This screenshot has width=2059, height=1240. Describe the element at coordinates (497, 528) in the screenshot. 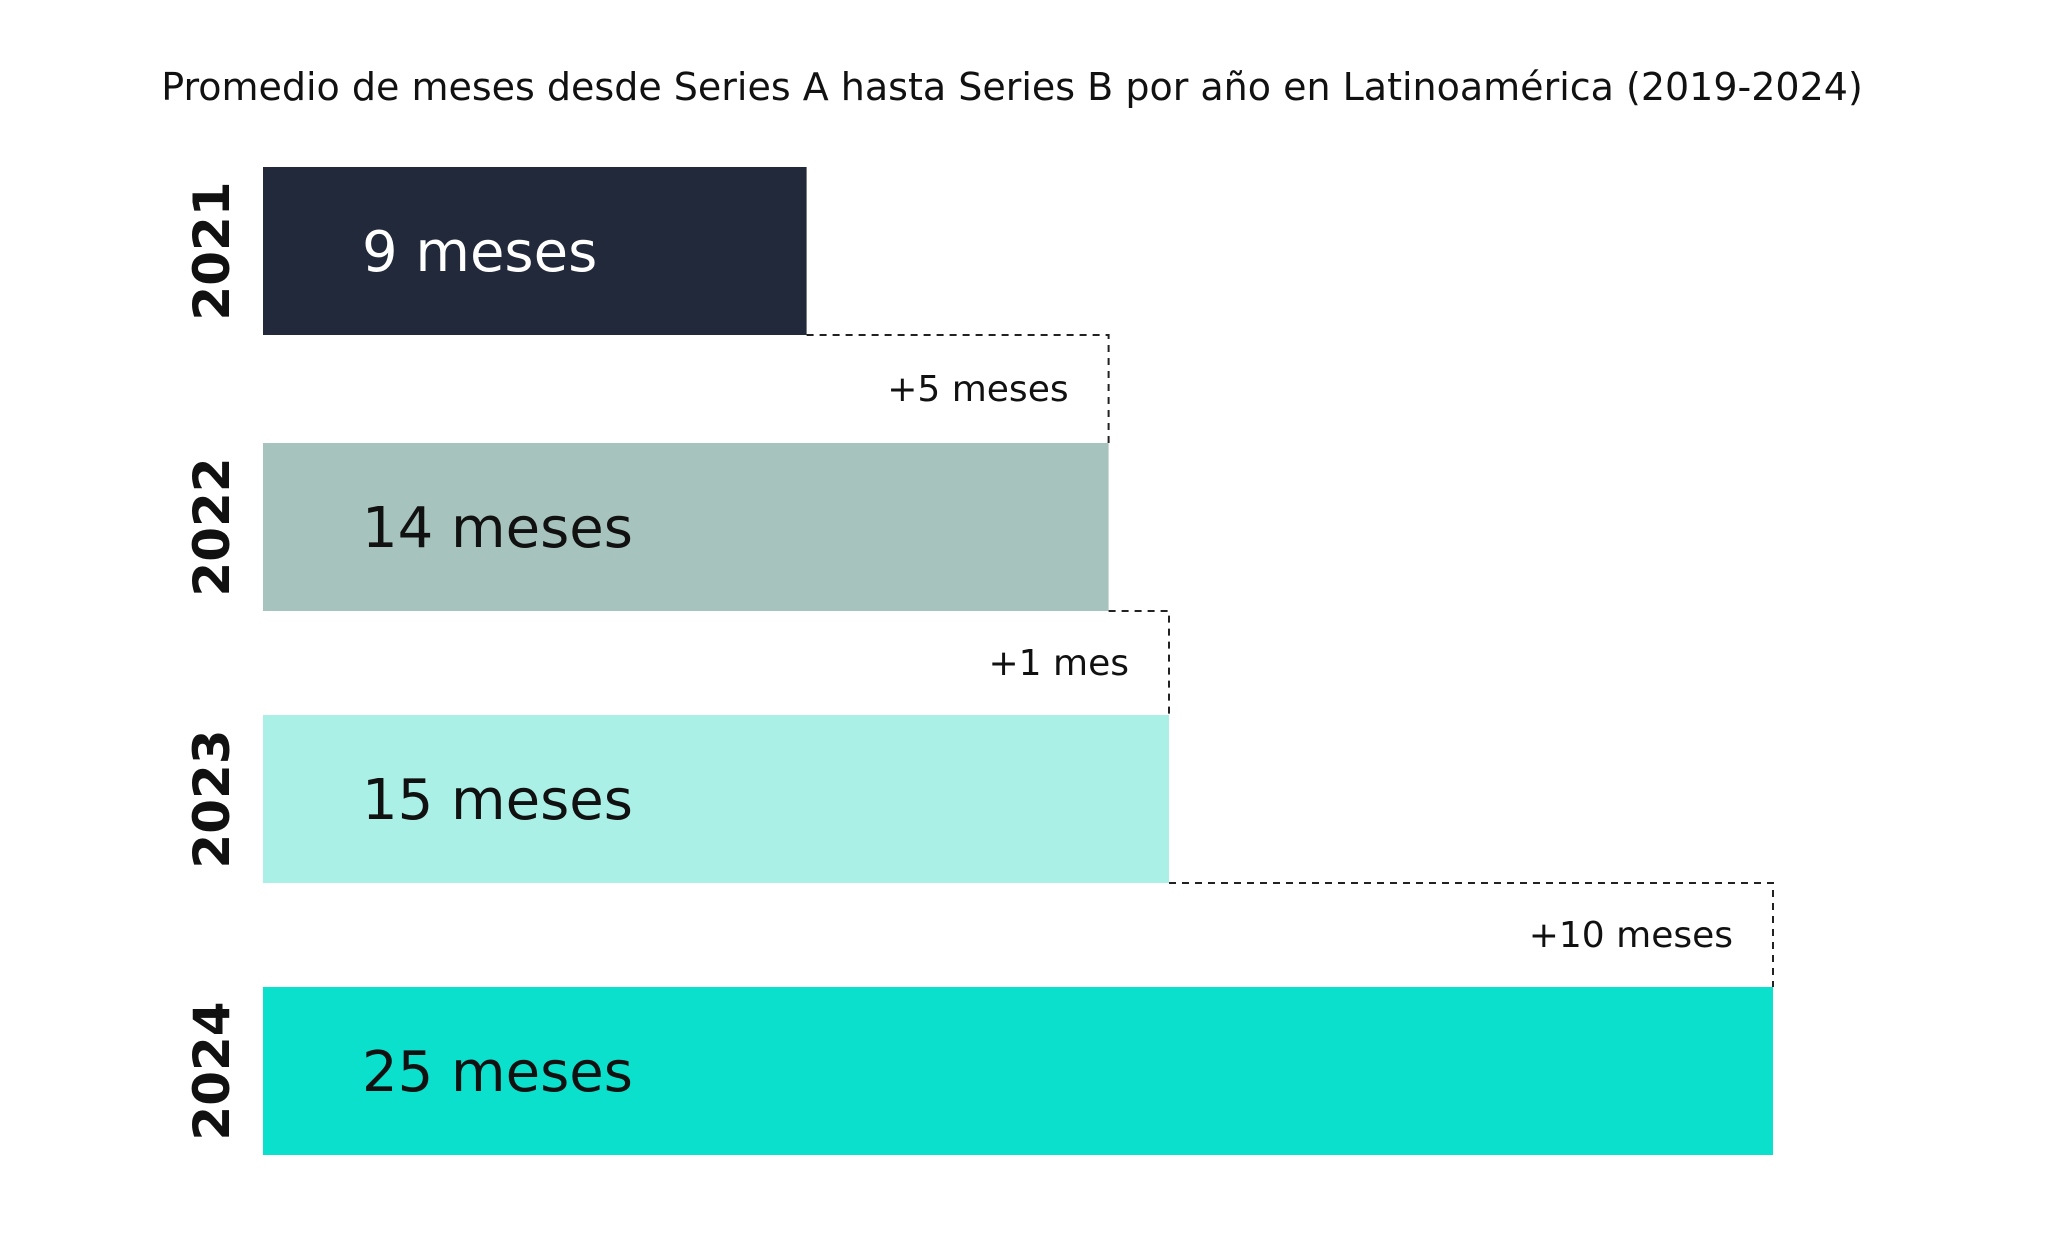

I see `bar-value-label-2022: 14 meses` at that location.